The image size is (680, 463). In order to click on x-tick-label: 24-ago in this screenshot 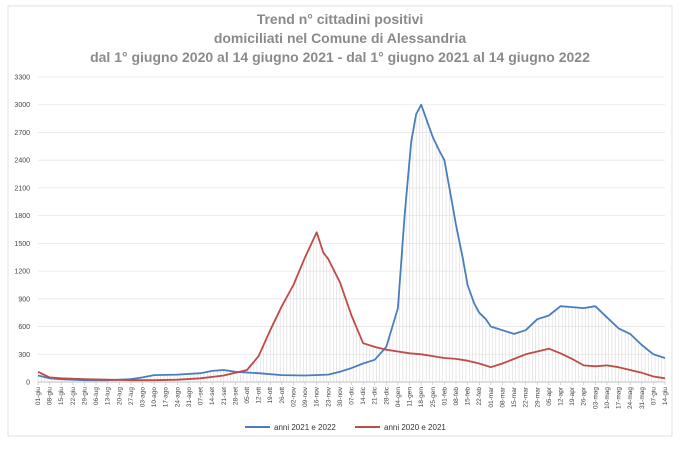, I will do `click(177, 397)`.